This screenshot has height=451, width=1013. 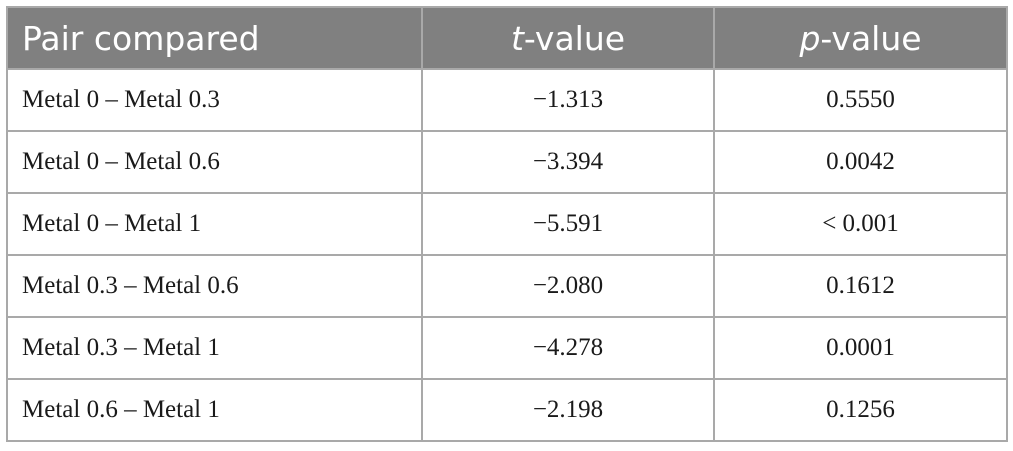 What do you see at coordinates (568, 348) in the screenshot?
I see `table-cell: −4.278` at bounding box center [568, 348].